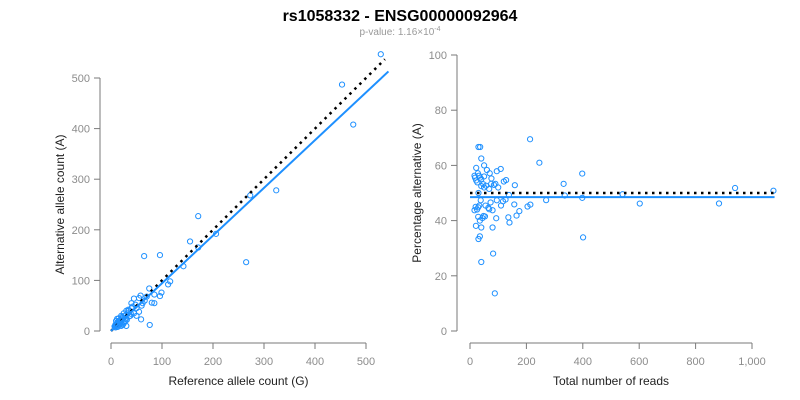 This screenshot has width=800, height=400. I want to click on y-tick-label: 400, so click(81, 130).